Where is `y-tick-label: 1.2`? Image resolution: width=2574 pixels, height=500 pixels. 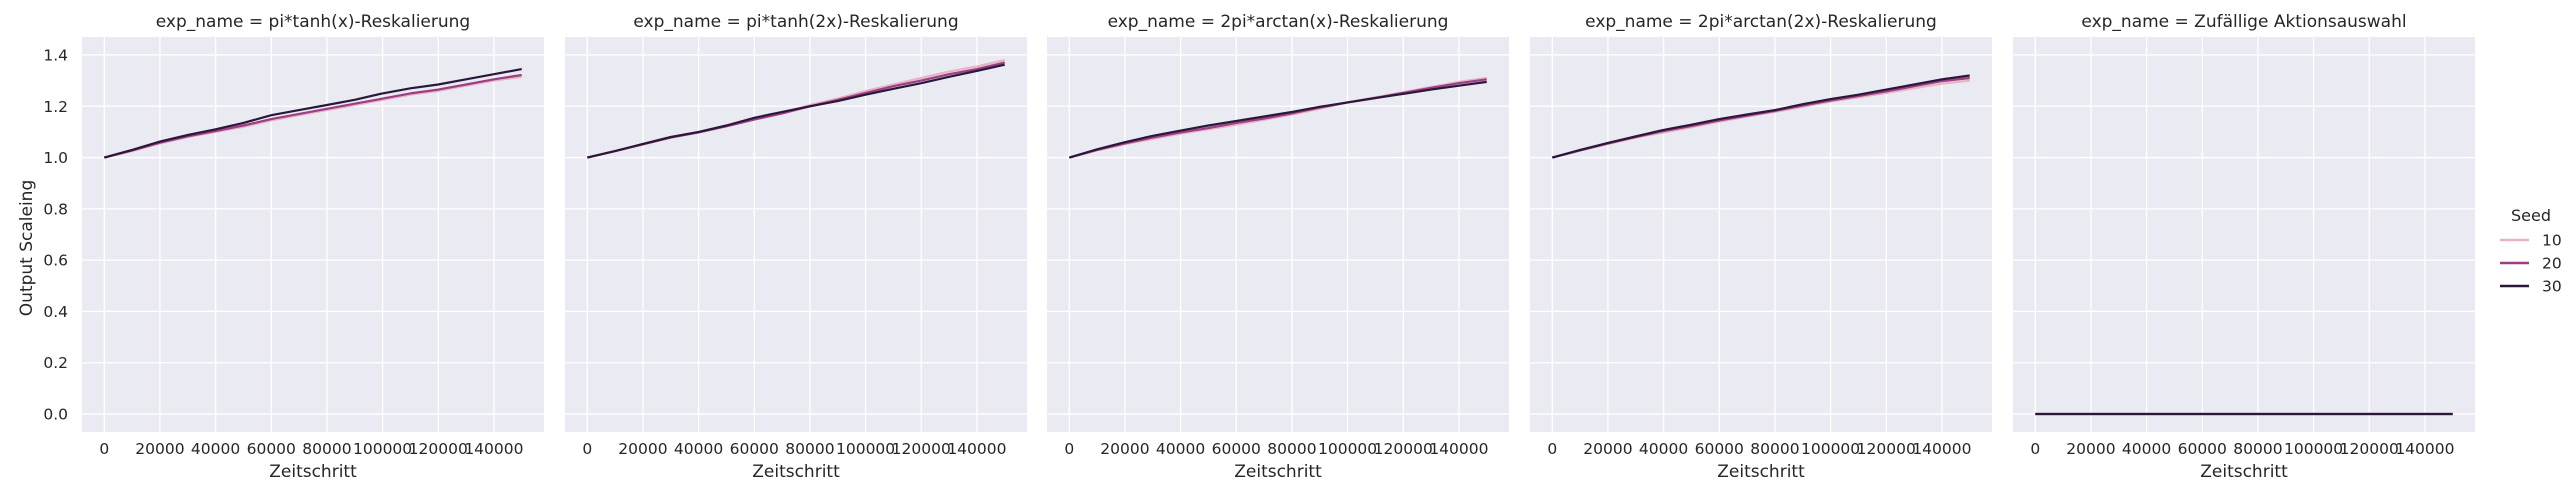
y-tick-label: 1.2 is located at coordinates (55, 107).